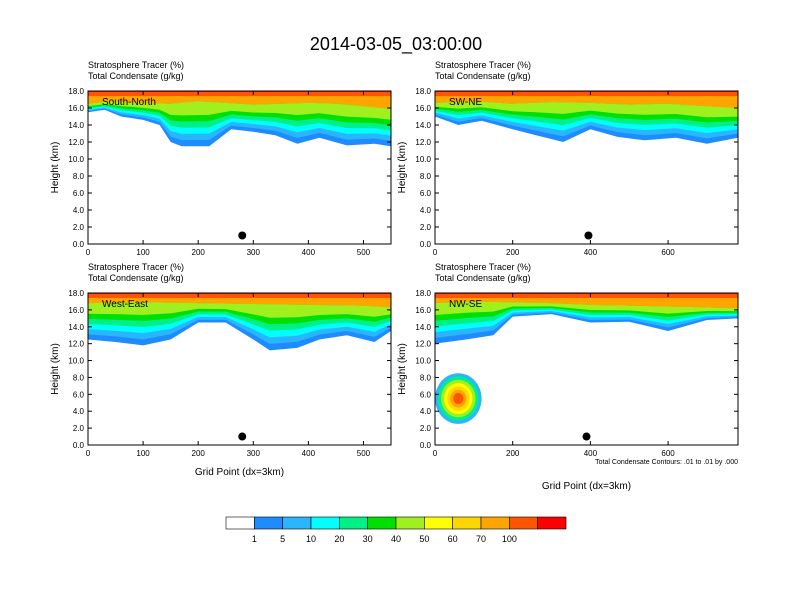  I want to click on x-tick-label: 600, so click(668, 453).